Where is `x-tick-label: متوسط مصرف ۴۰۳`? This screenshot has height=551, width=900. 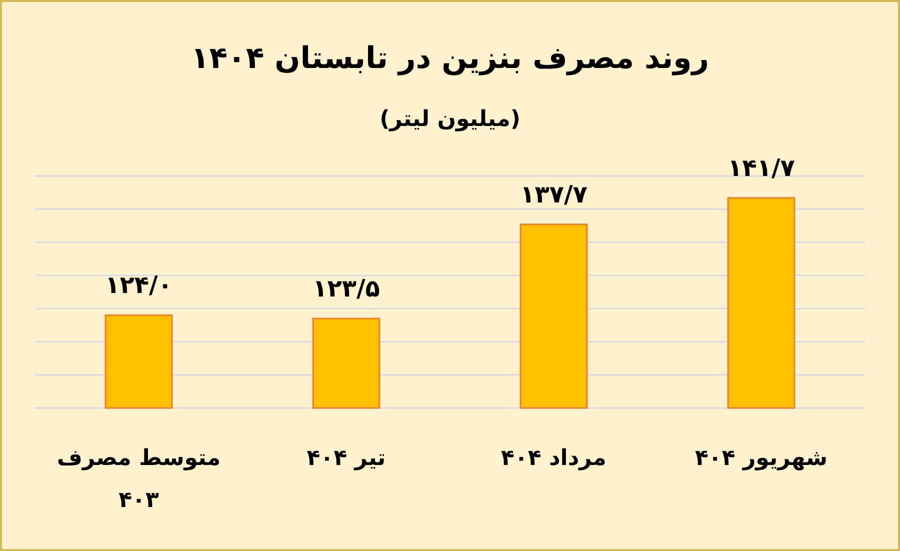 x-tick-label: متوسط مصرف ۴۰۳ is located at coordinates (138, 479).